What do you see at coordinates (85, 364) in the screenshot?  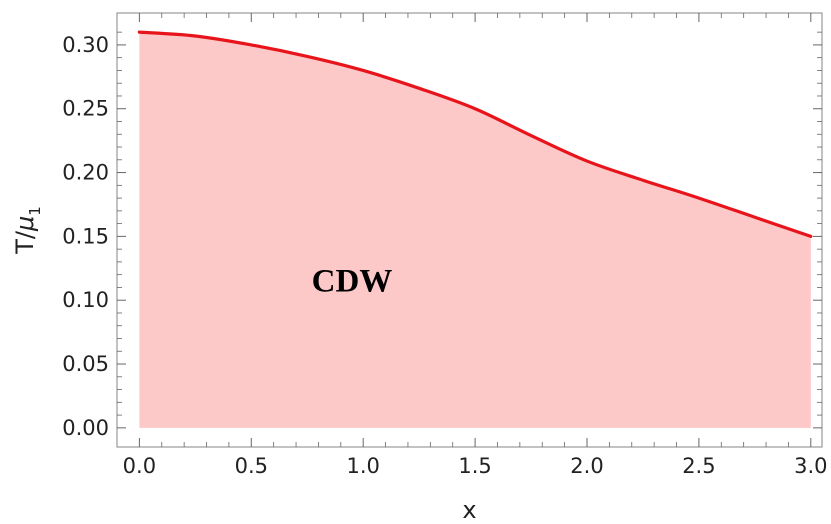 I see `y-tick-label: 0.05` at bounding box center [85, 364].